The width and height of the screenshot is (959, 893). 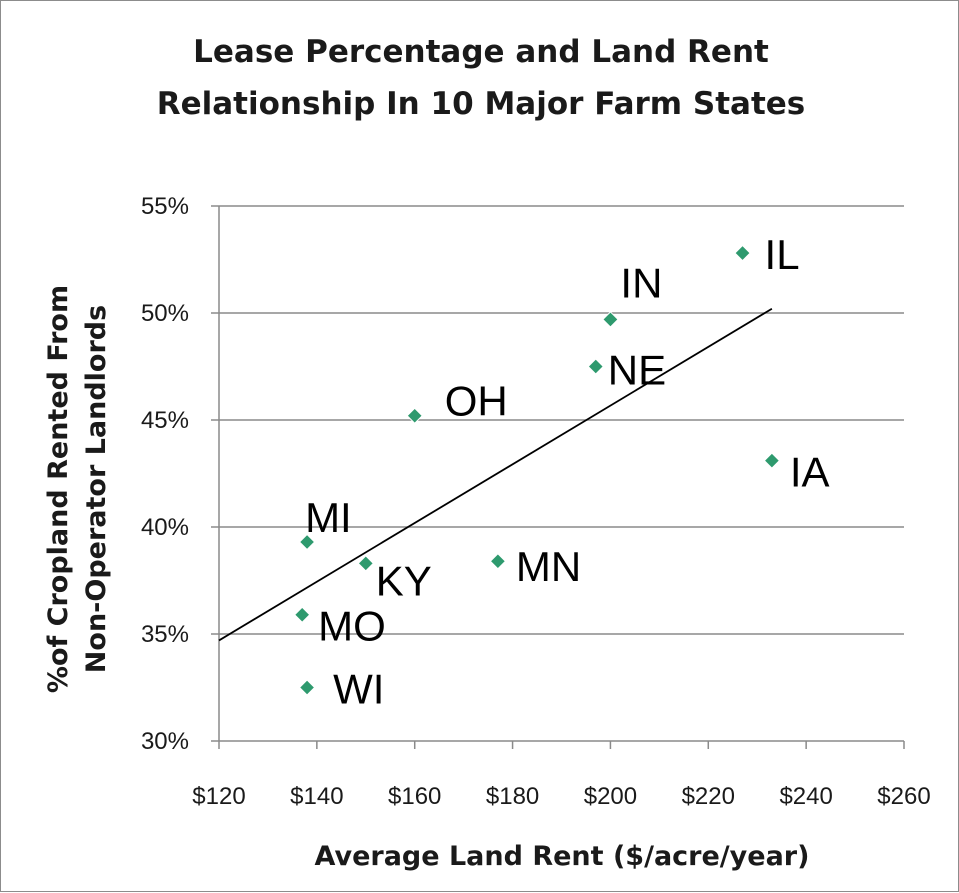 I want to click on point-label-in: IN, so click(x=641, y=282).